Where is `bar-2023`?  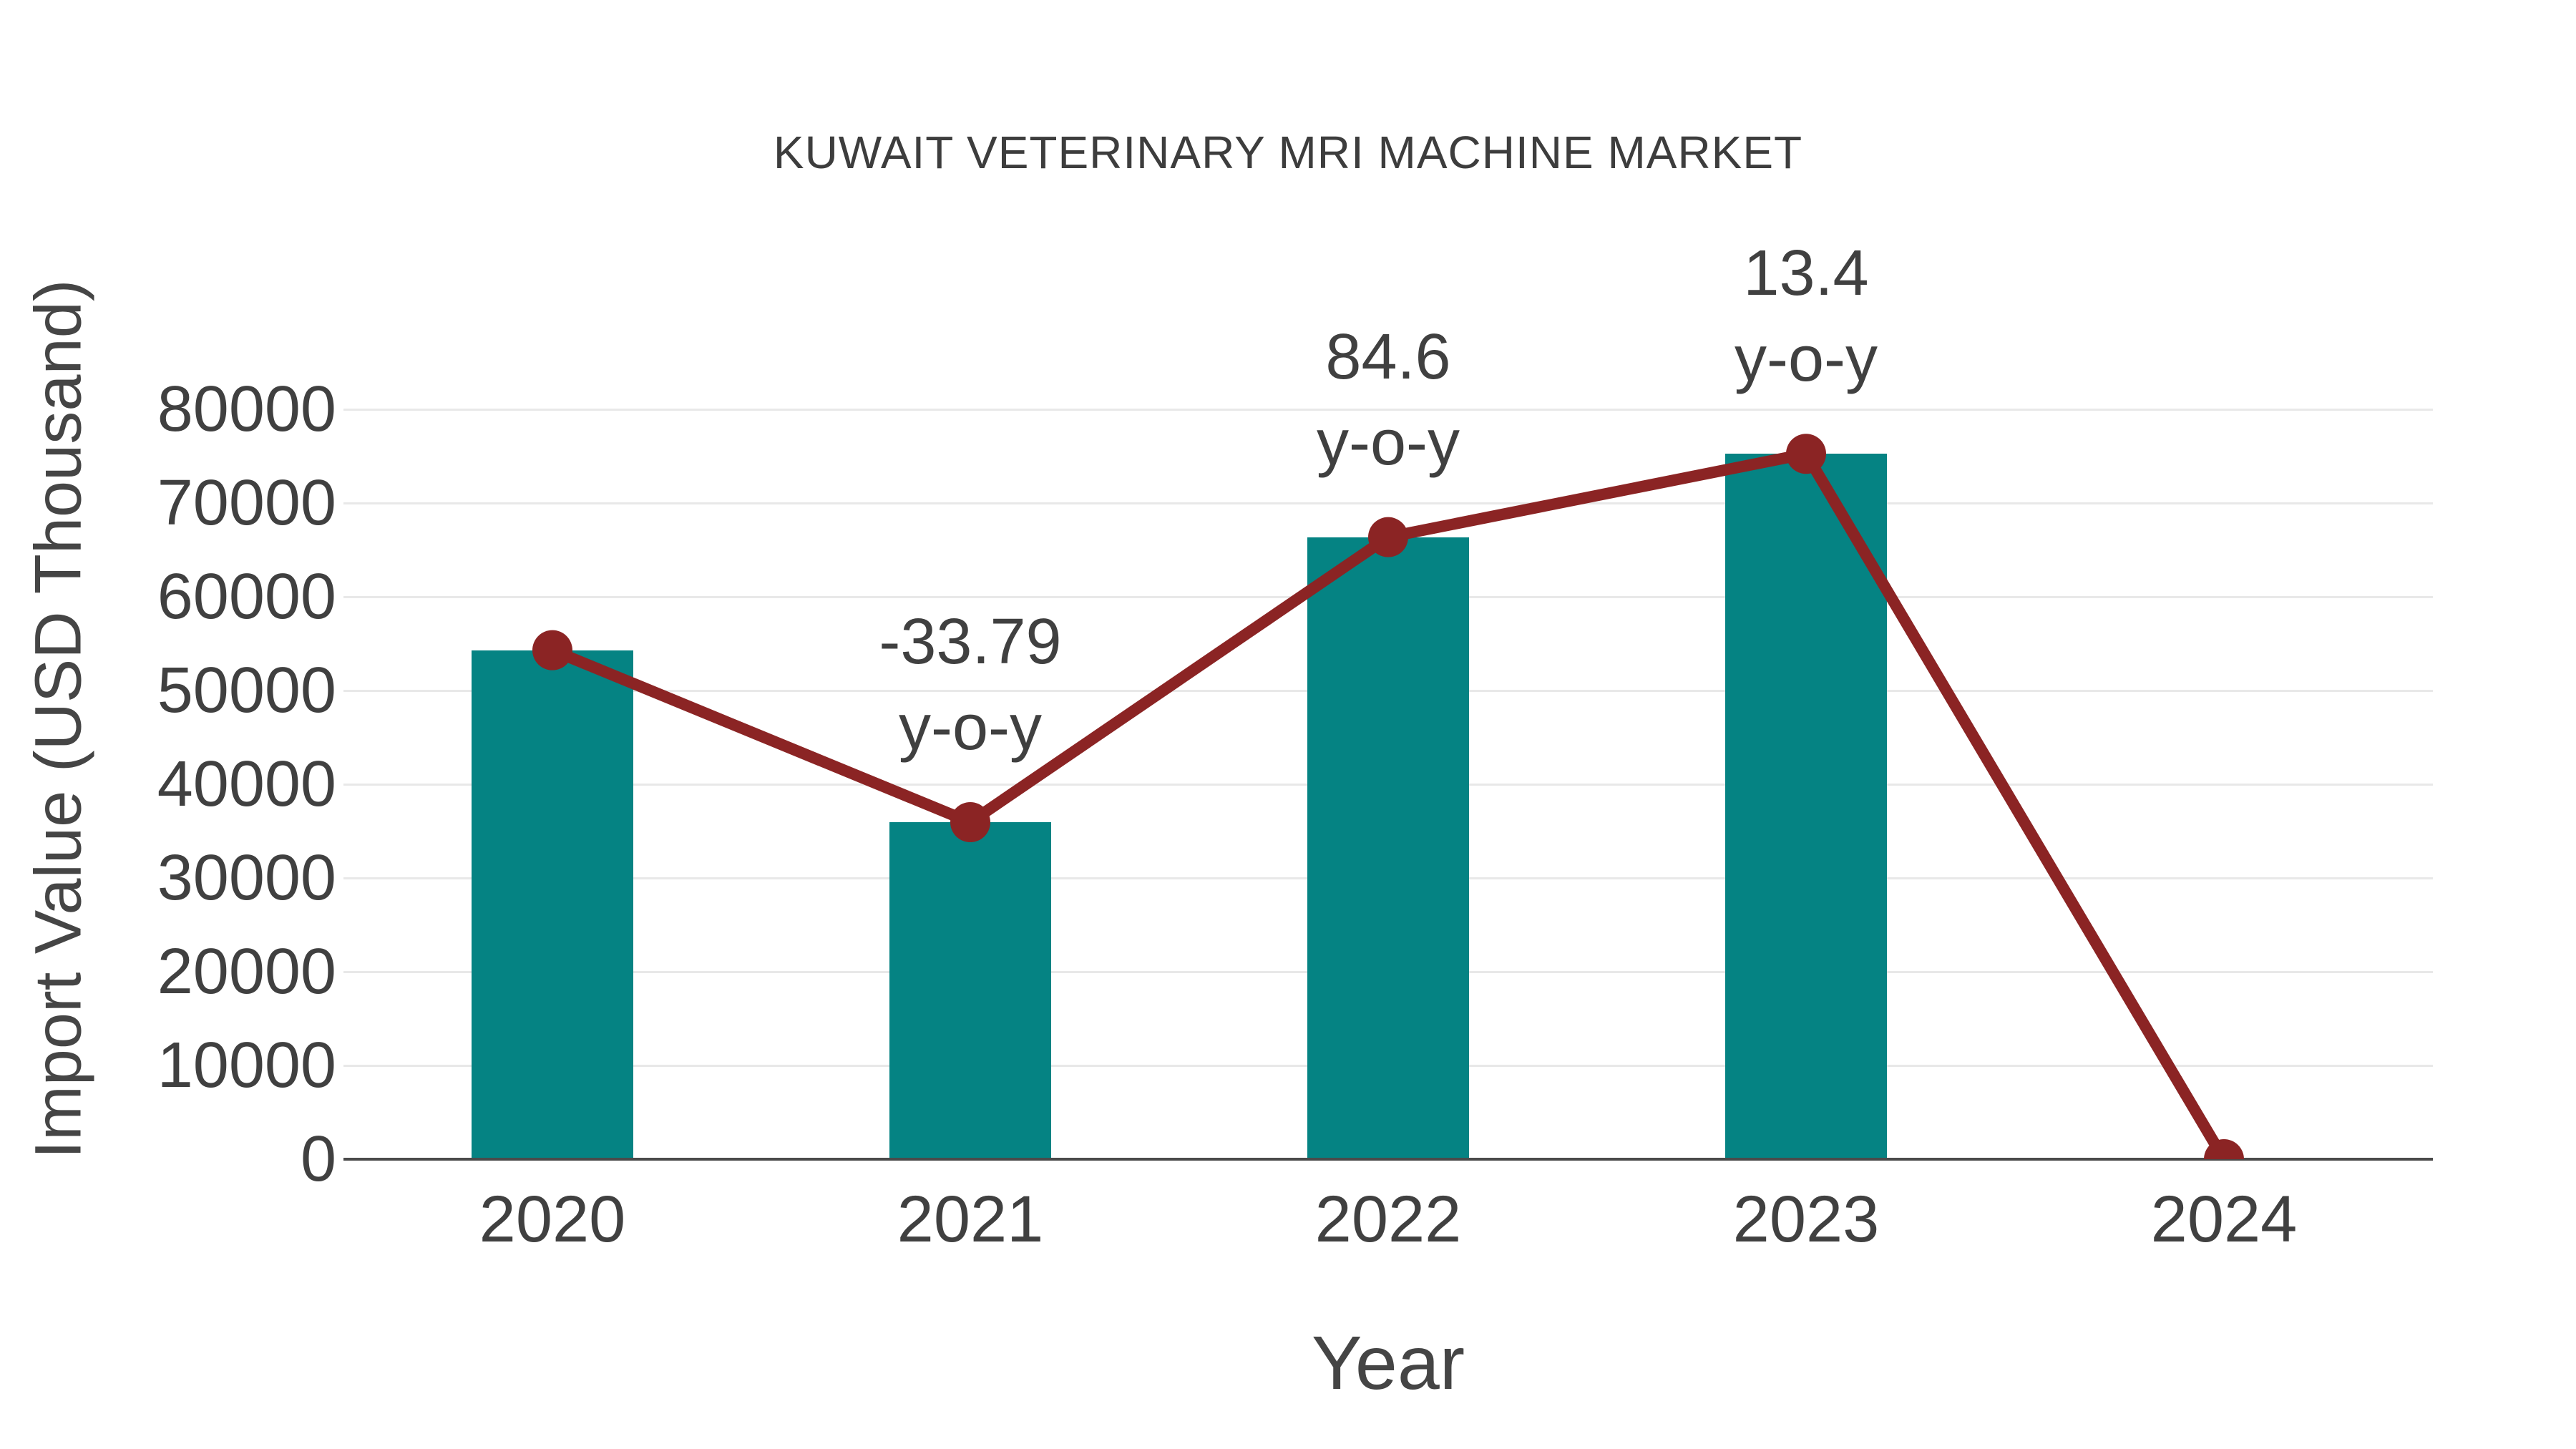 bar-2023 is located at coordinates (1806, 806).